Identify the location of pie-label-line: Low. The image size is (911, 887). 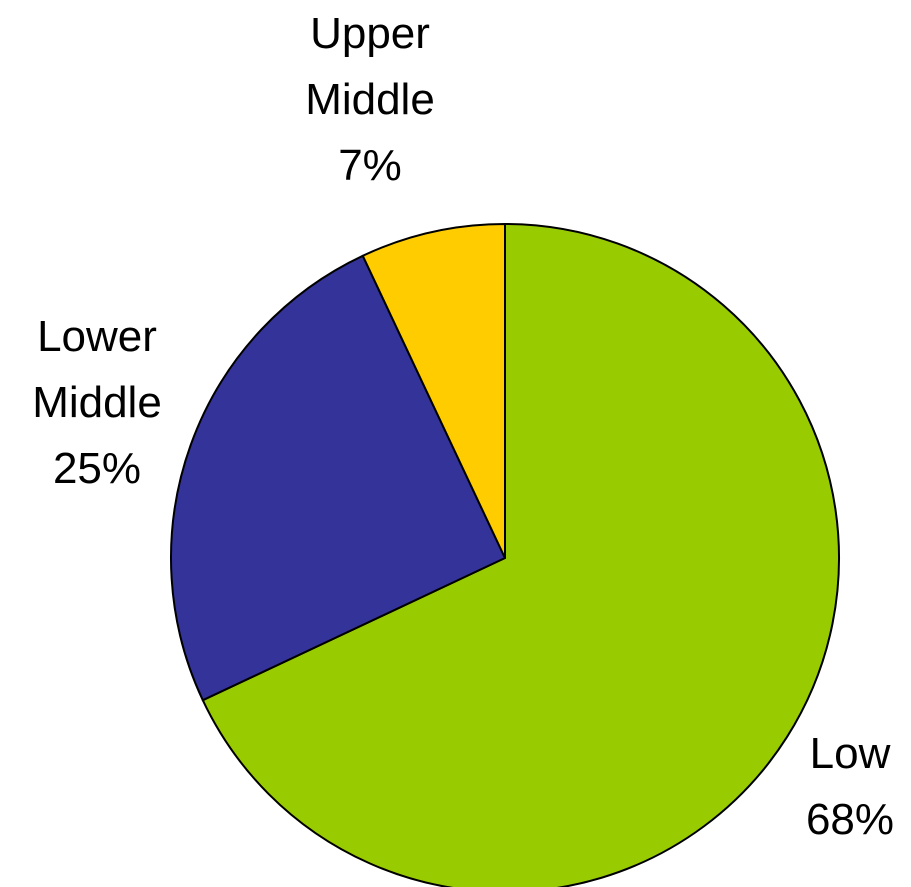
(850, 753).